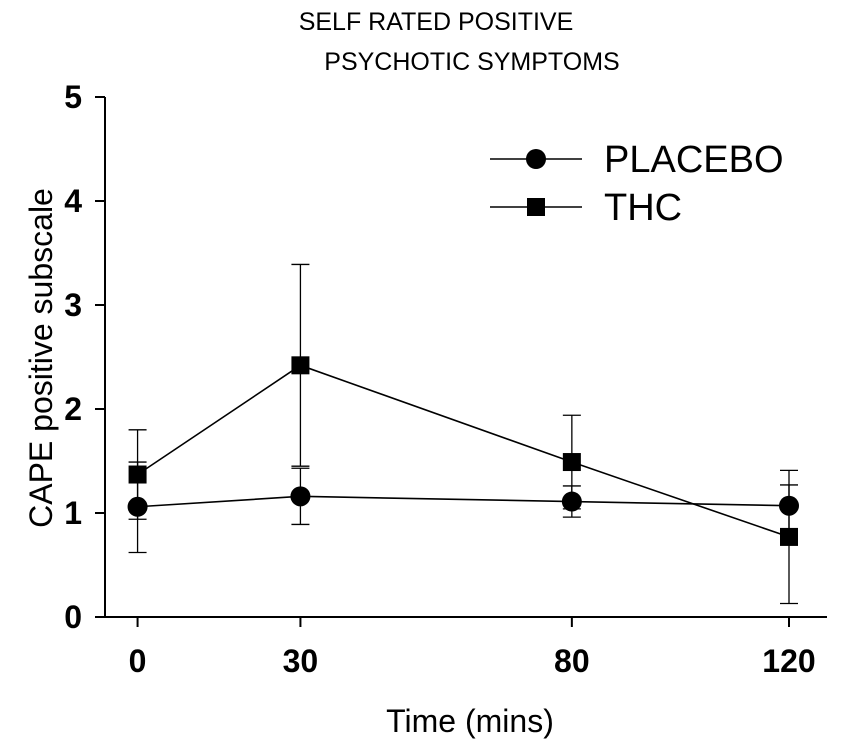  Describe the element at coordinates (300, 496) in the screenshot. I see `placebo-point` at that location.